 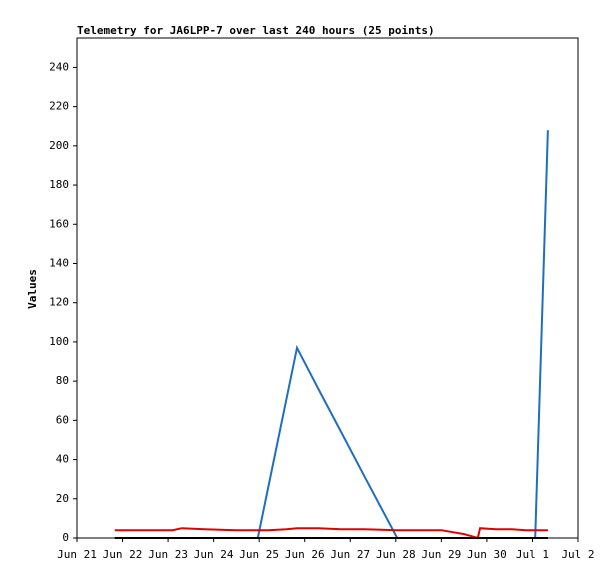 I want to click on x-tick-label: Jun 26, so click(x=305, y=554).